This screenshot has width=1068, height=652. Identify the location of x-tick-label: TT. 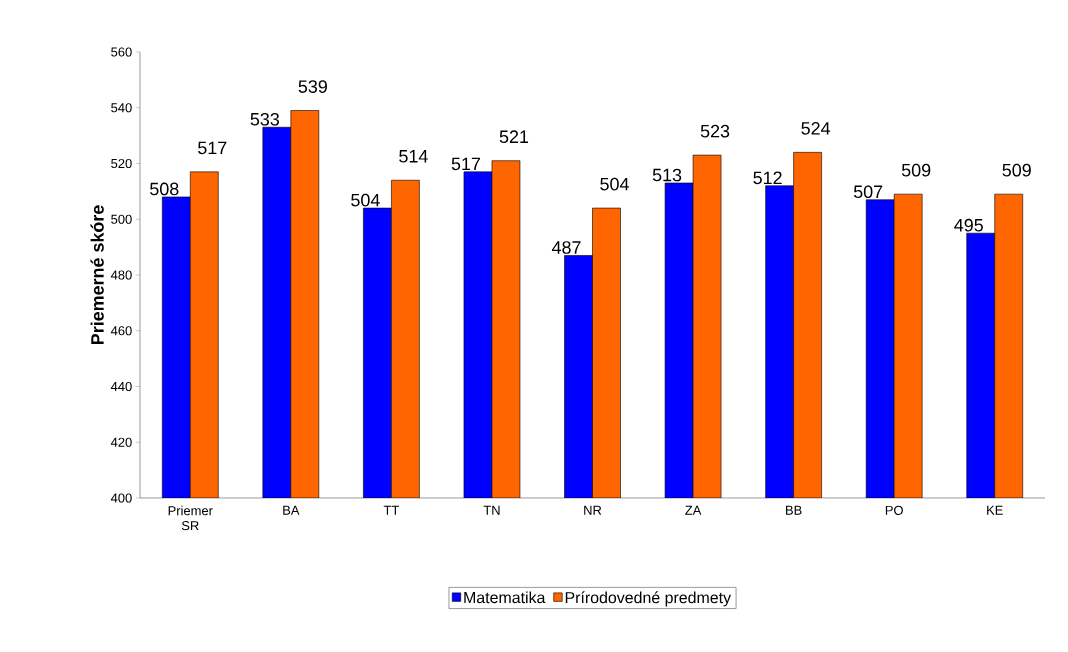
(391, 510).